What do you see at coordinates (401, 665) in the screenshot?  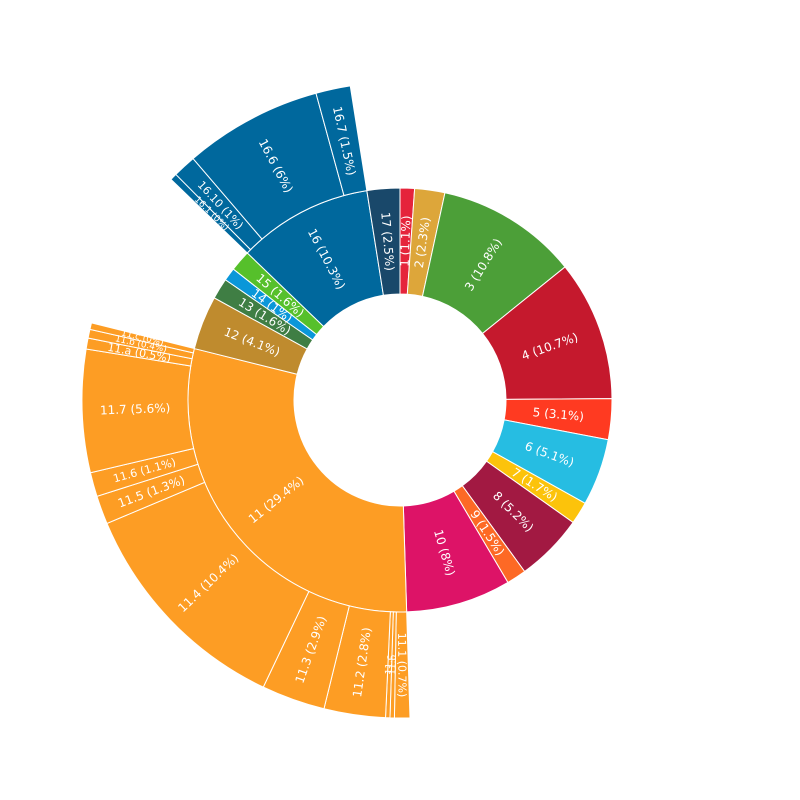 I see `label-target-11-1-0-7-0: 11.1 (0.7%)` at bounding box center [401, 665].